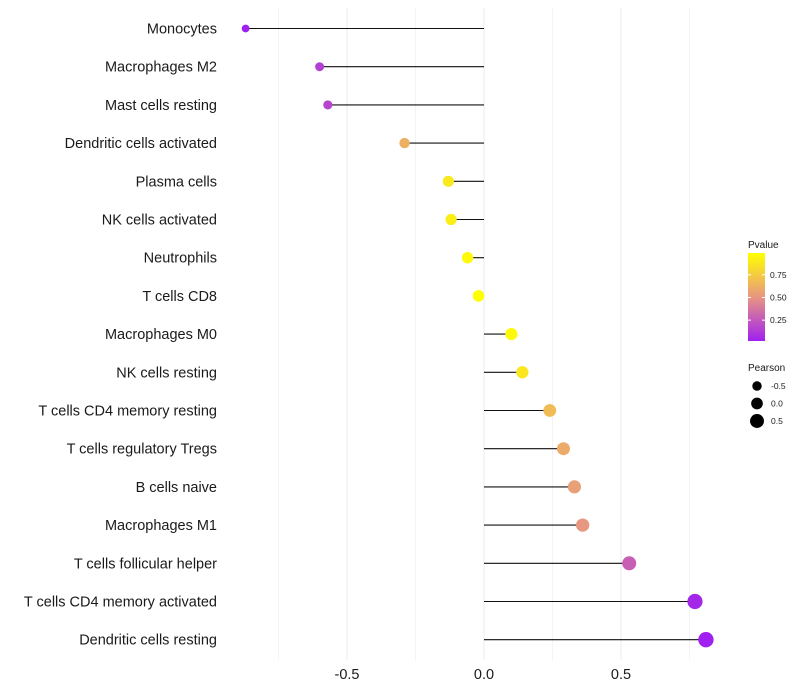 The image size is (800, 700). I want to click on x-tick-label: 0.0, so click(484, 675).